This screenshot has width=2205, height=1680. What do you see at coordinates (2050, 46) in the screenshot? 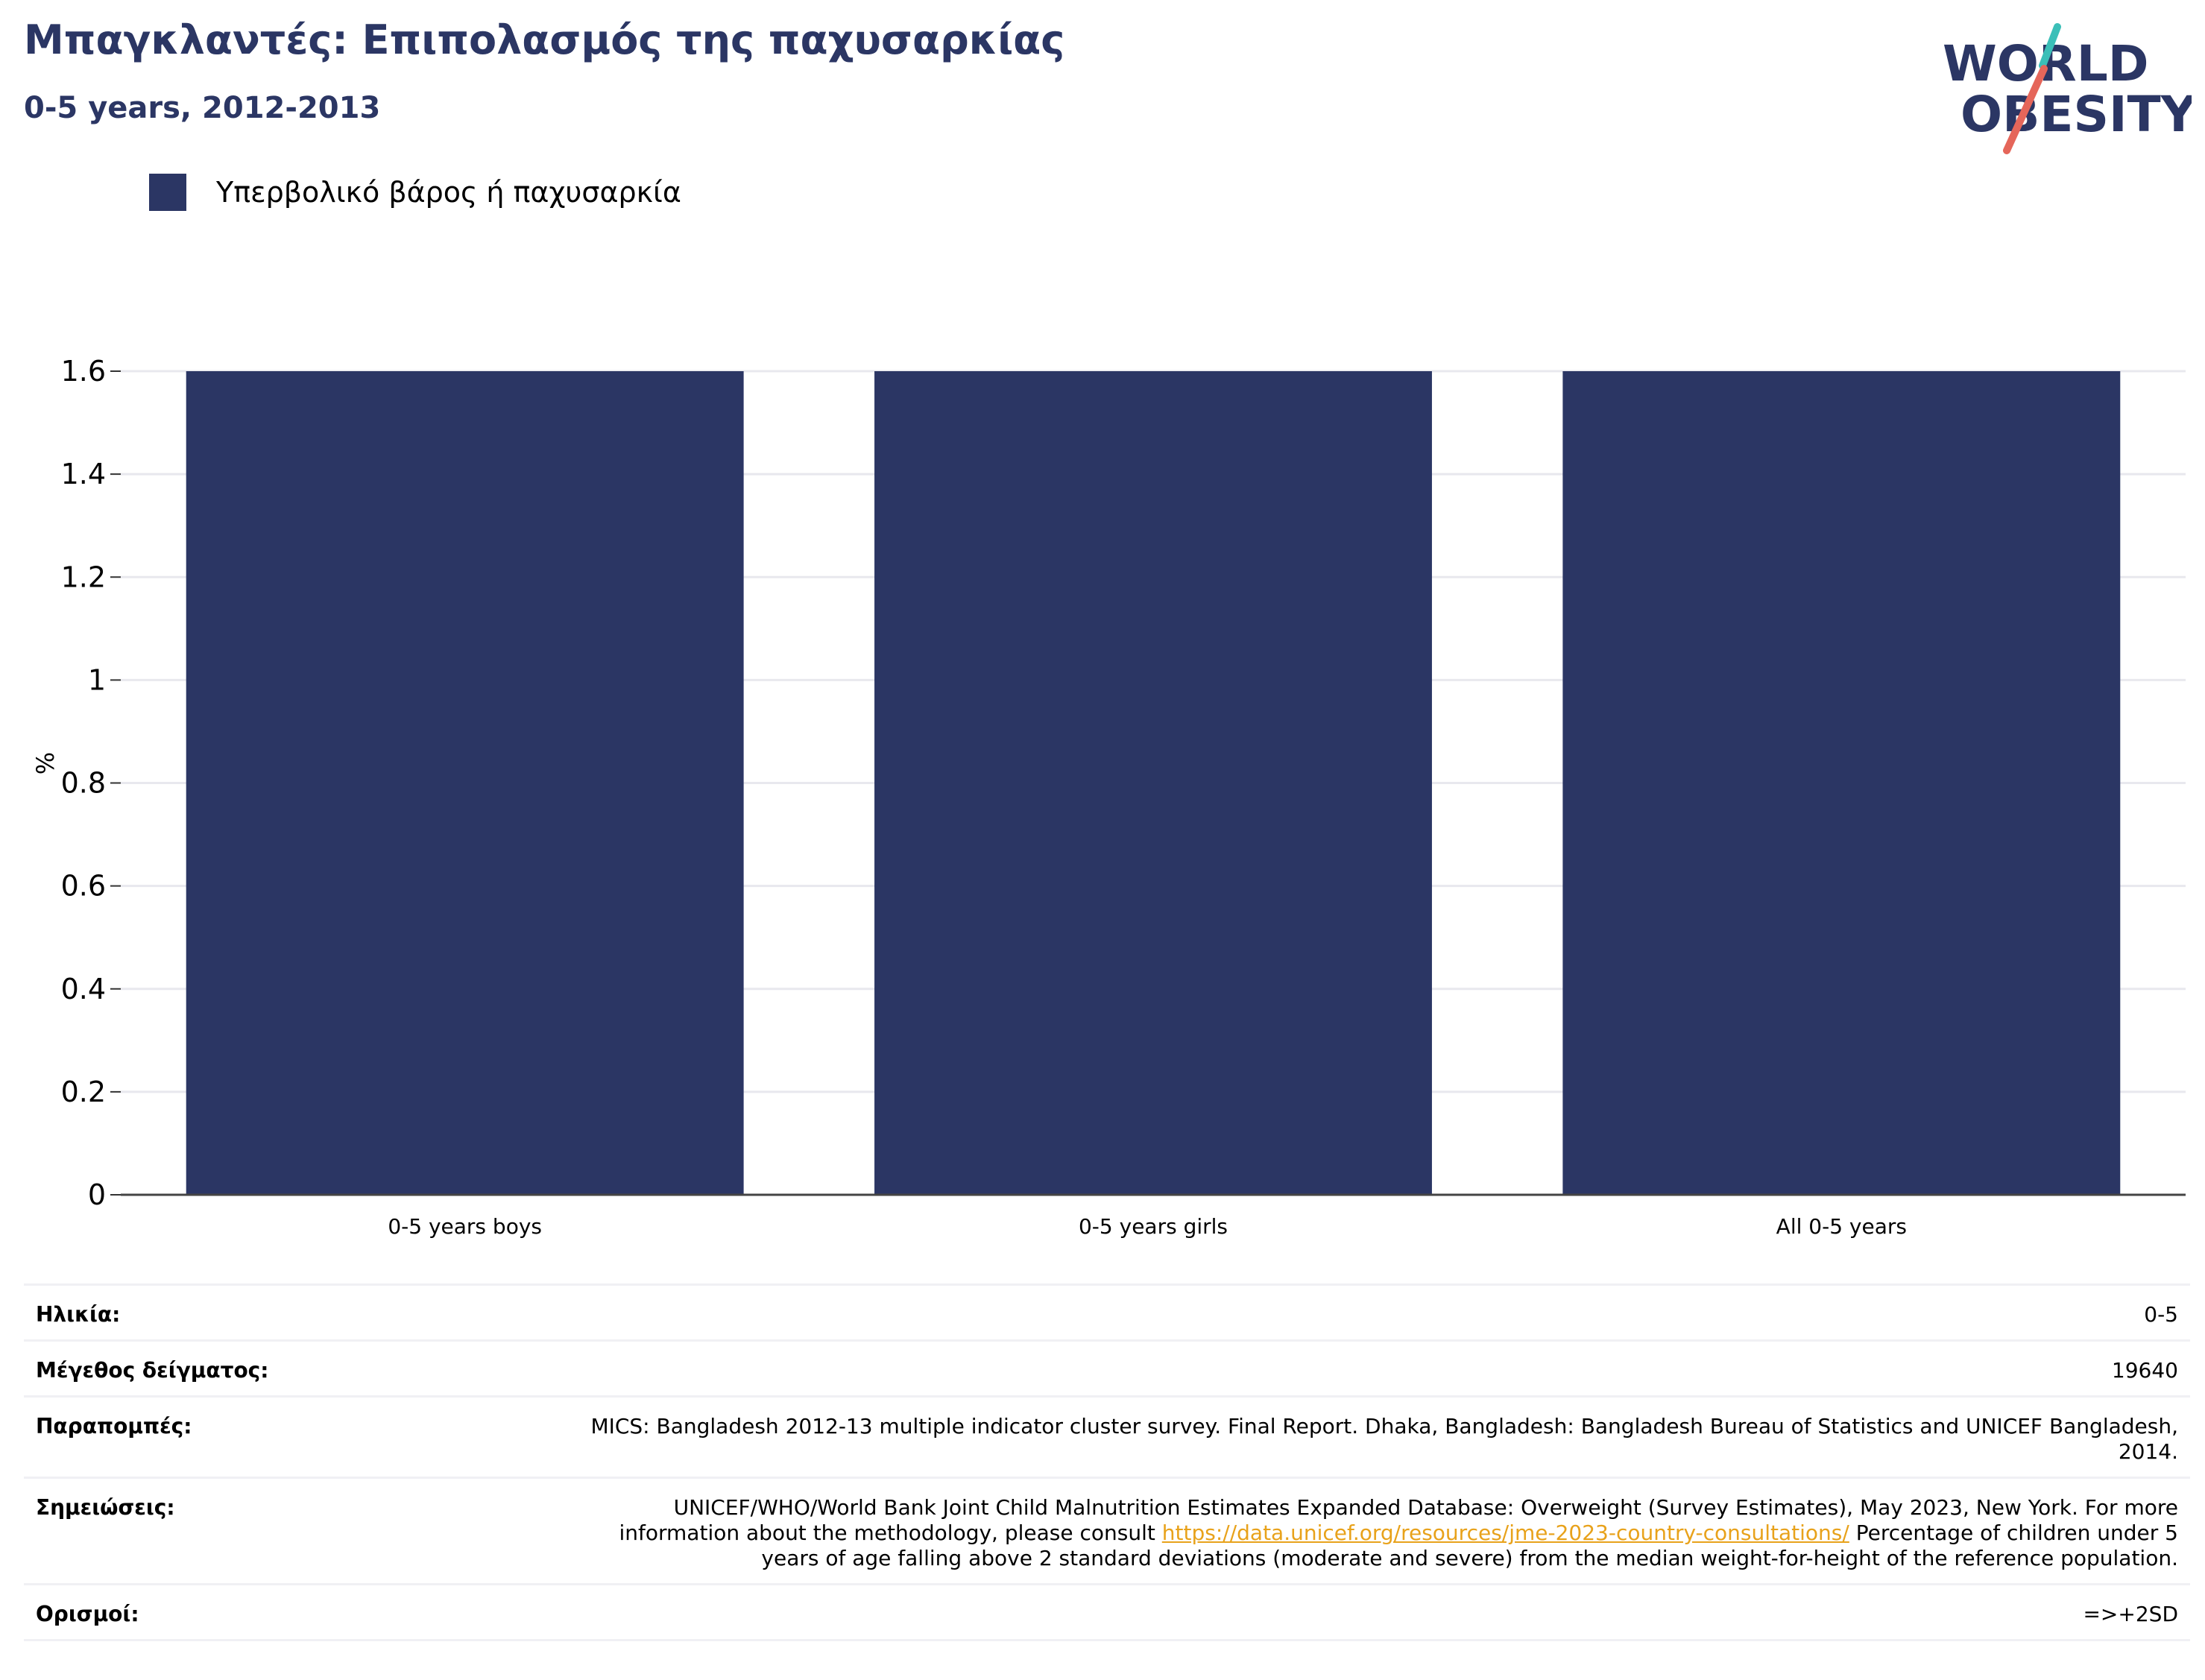
I see `logo-slash-teal-icon` at bounding box center [2050, 46].